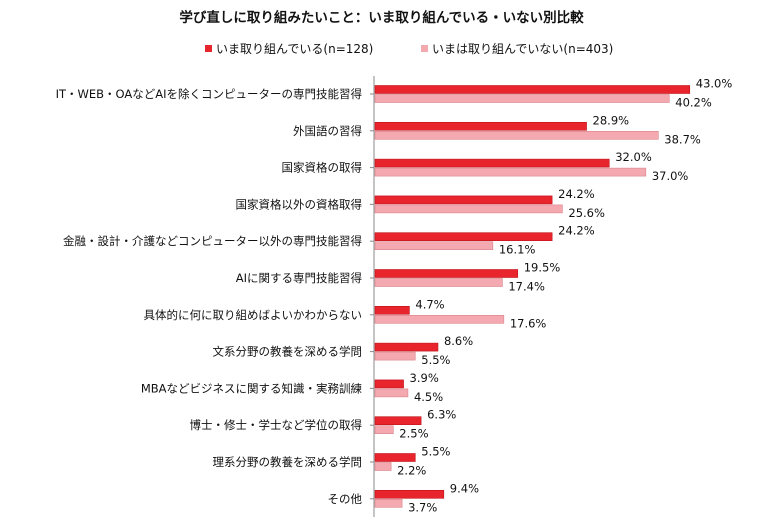 This screenshot has width=763, height=525. I want to click on value-label-not-current: 17.6%, so click(528, 323).